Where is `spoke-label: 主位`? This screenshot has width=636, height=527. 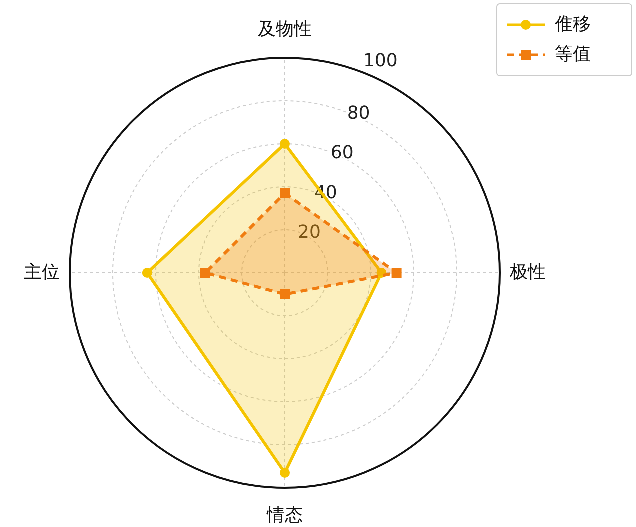 spoke-label: 主位 is located at coordinates (42, 272).